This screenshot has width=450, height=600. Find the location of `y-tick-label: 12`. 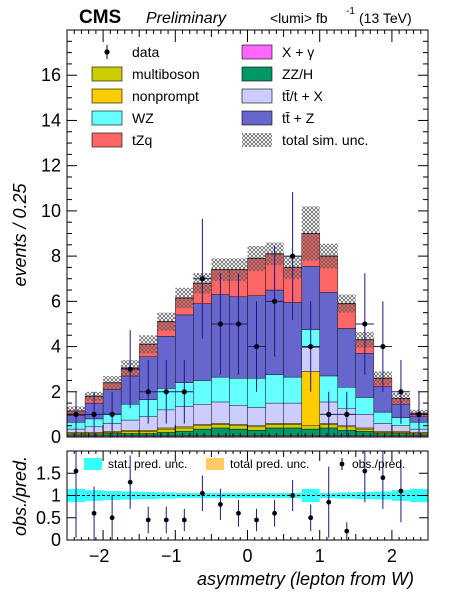

y-tick-label: 12 is located at coordinates (51, 166).